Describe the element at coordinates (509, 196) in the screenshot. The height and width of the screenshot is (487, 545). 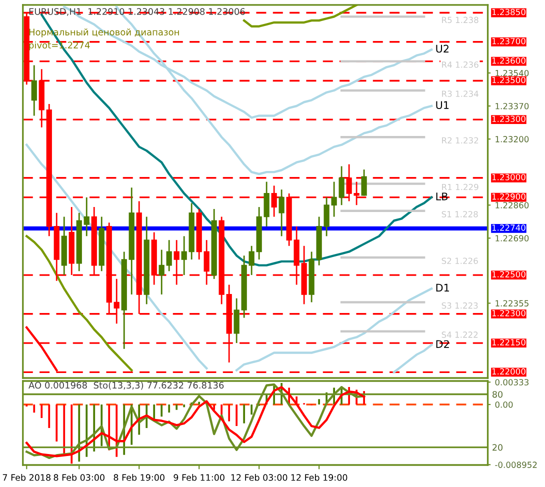
I see `ref-line-label: 1.22900` at that location.